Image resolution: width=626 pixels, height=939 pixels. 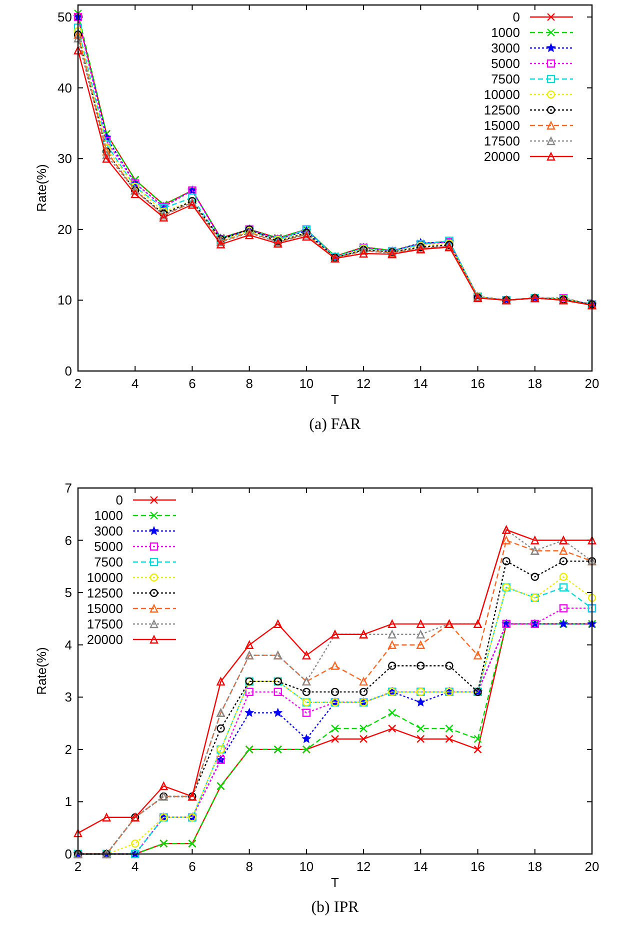 I want to click on y-tick-label: 3, so click(x=68, y=697).